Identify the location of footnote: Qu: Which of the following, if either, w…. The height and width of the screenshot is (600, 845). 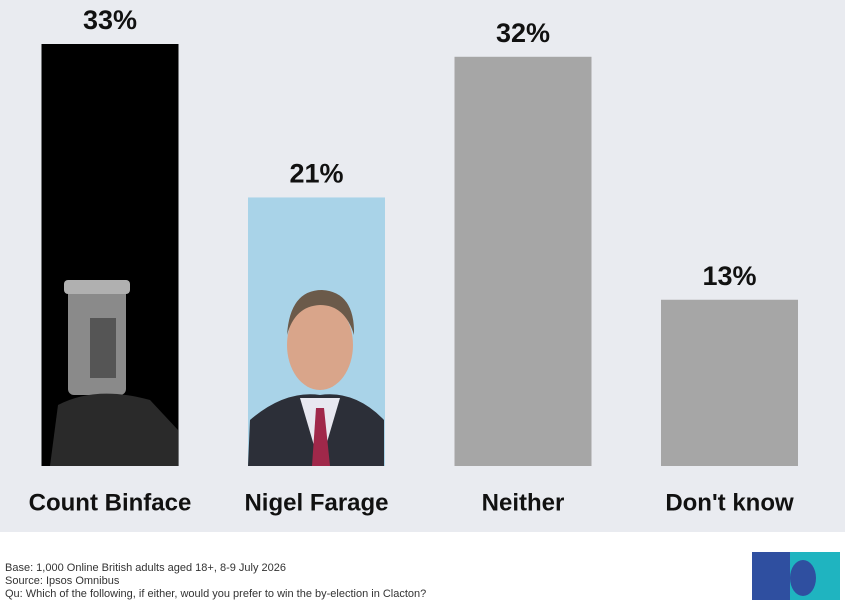
(215, 594).